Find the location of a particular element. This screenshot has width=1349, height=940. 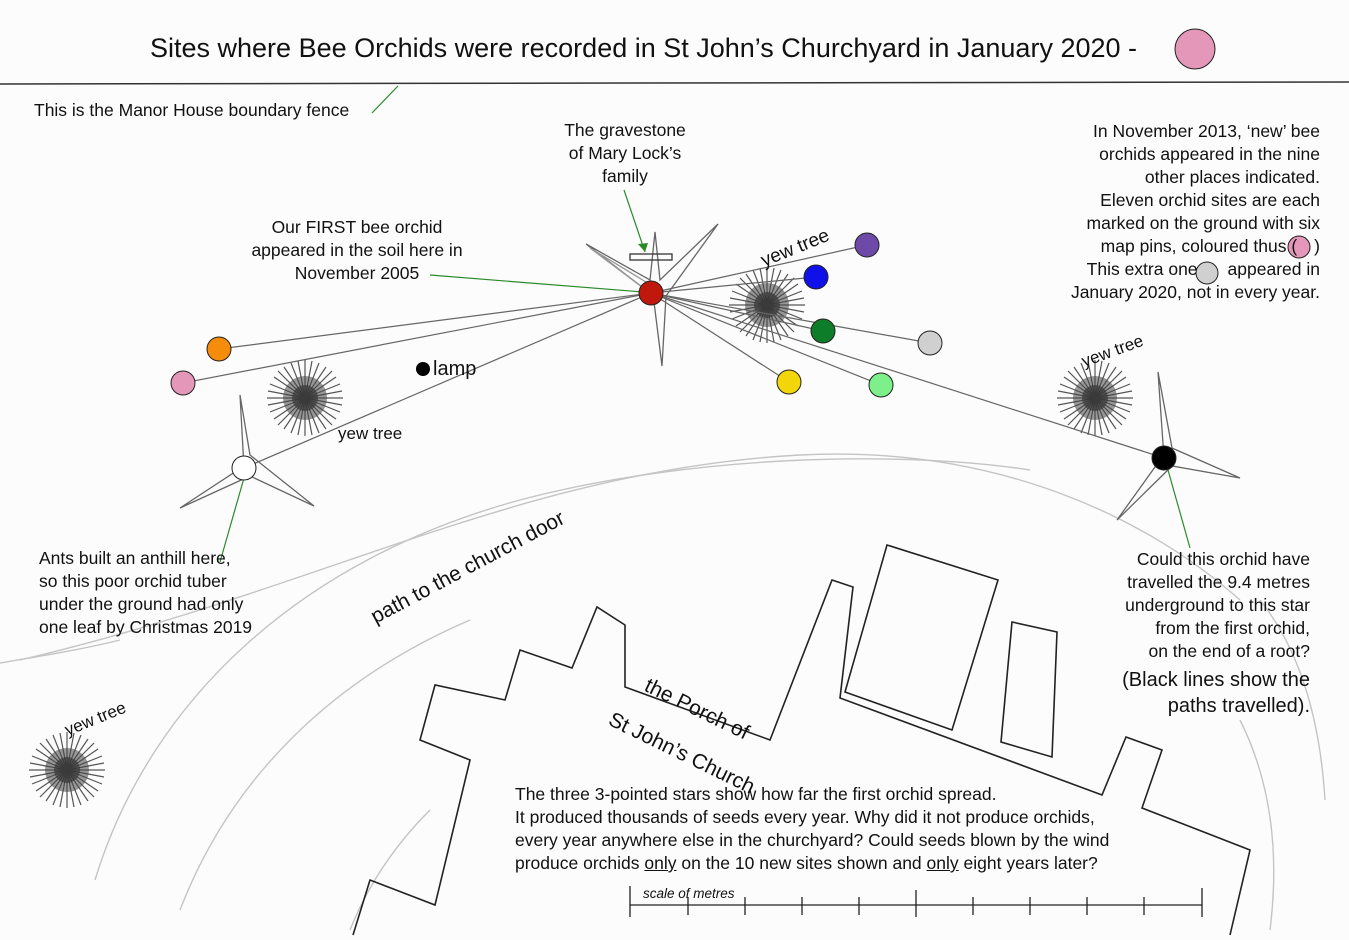

scale-bar is located at coordinates (916, 901).